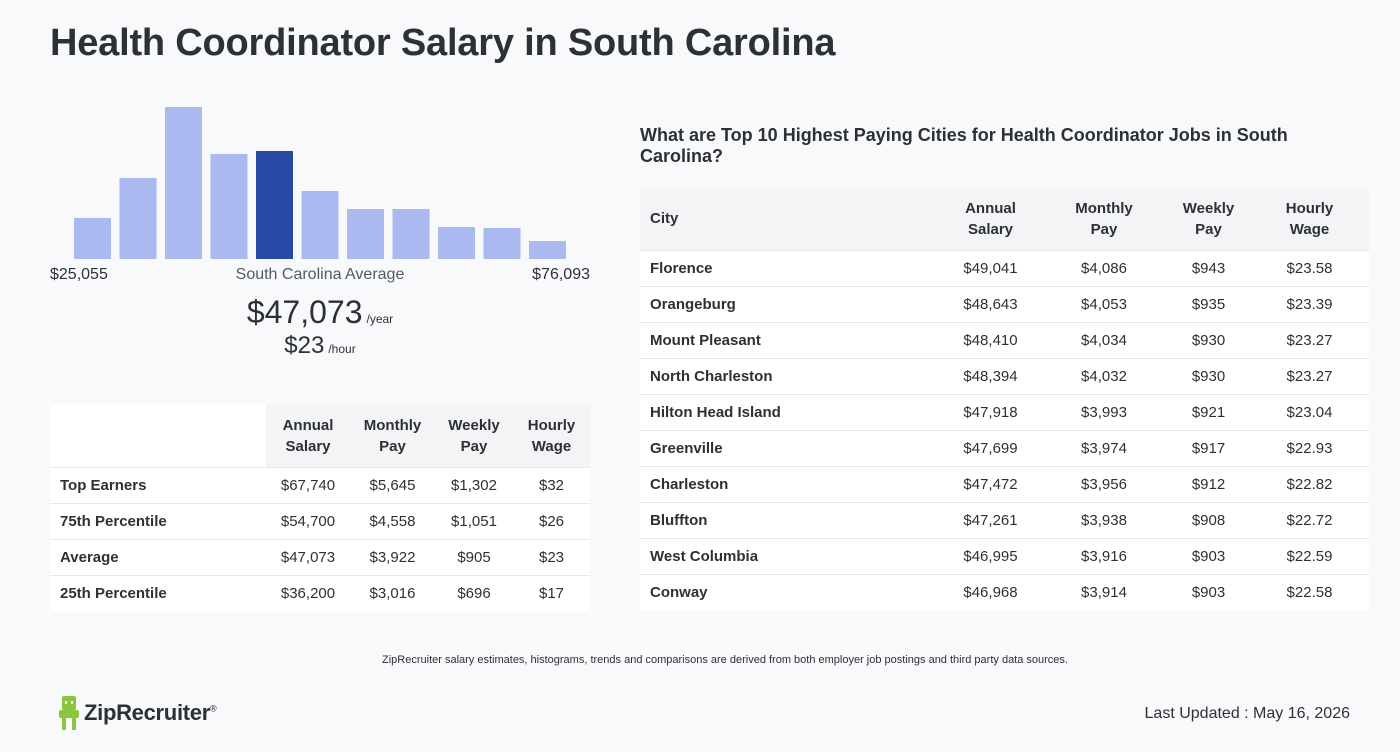 This screenshot has height=752, width=1400. I want to click on cities-header-city: City, so click(790, 219).